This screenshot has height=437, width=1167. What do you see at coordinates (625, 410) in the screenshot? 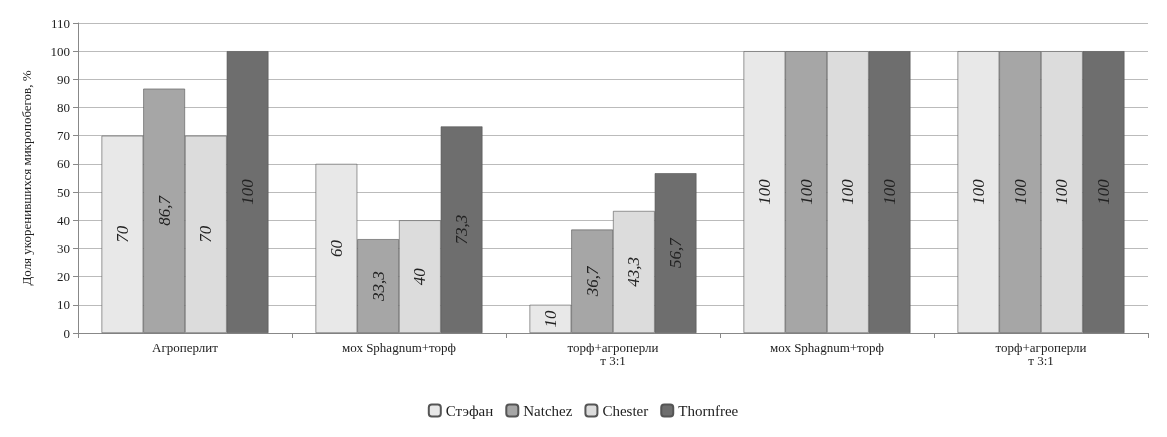
I see `legend-label: Chester` at bounding box center [625, 410].